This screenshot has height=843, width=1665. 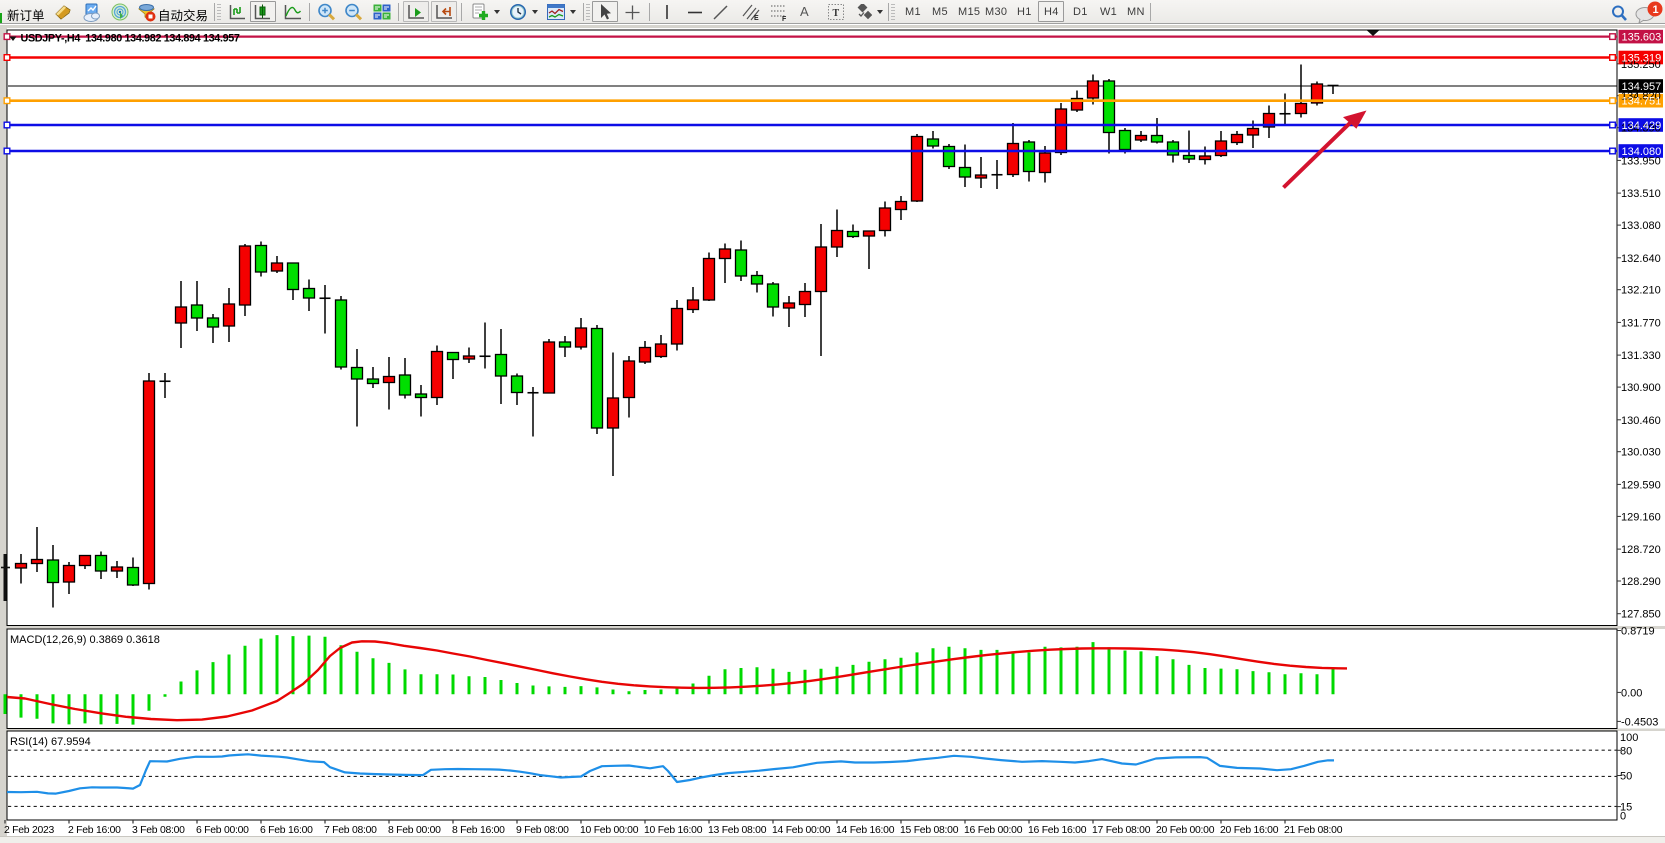 What do you see at coordinates (1642, 87) in the screenshot?
I see `svg-text: 134.957` at bounding box center [1642, 87].